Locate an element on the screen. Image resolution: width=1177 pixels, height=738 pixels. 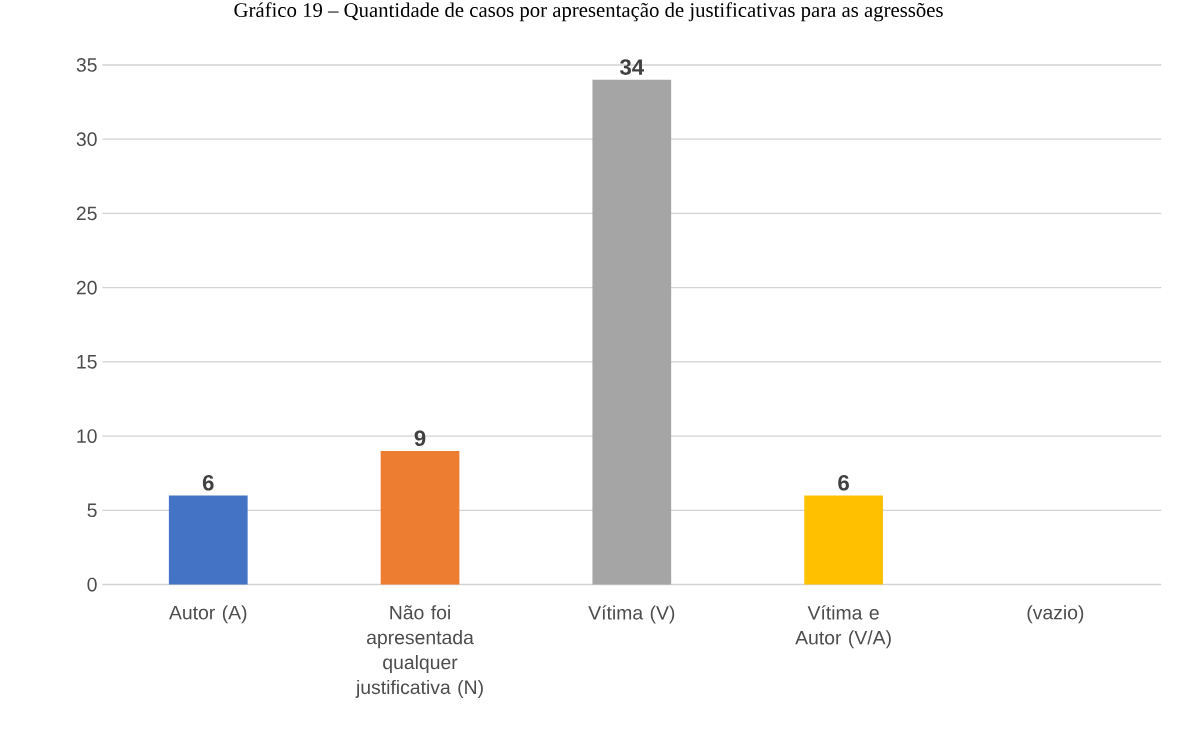
y-tick-label: 5 is located at coordinates (92, 510).